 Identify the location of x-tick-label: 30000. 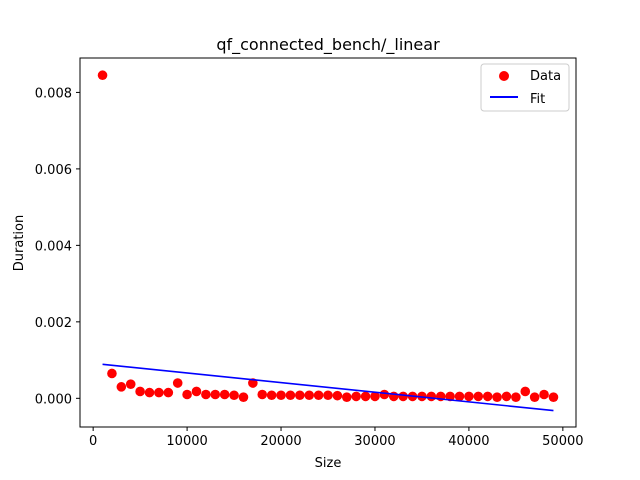
(374, 441).